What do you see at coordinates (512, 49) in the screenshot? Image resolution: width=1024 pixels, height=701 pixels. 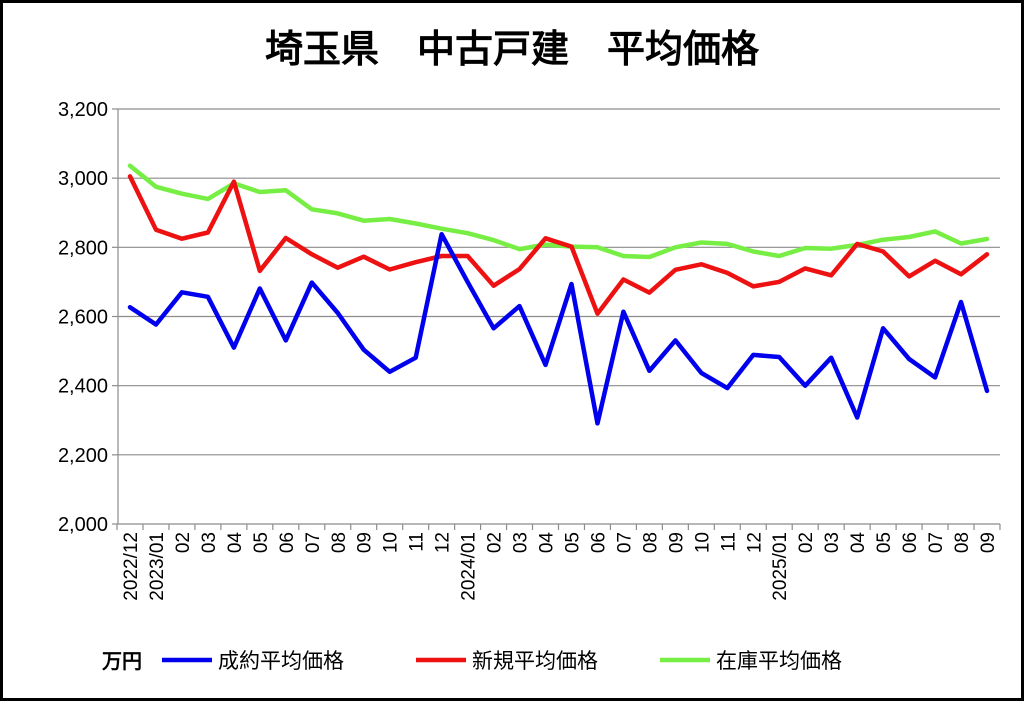 I see `chart-title: 埼玉県 中古戸建 平均価格` at bounding box center [512, 49].